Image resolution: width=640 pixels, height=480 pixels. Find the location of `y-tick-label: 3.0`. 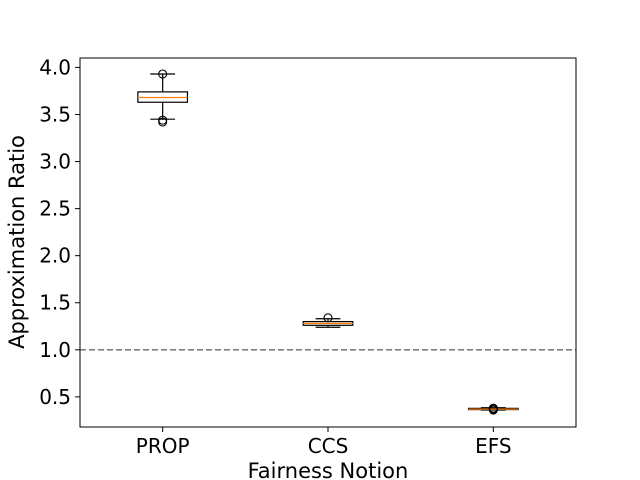

y-tick-label: 3.0 is located at coordinates (55, 162).